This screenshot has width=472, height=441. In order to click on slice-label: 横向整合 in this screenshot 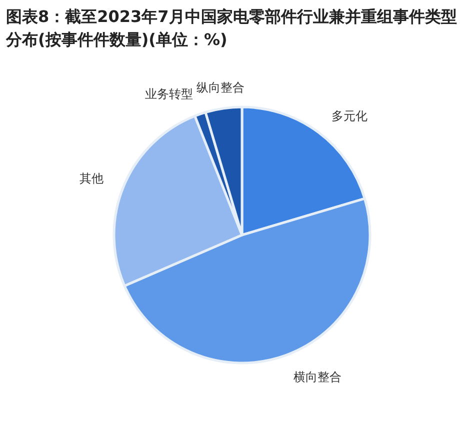, I will do `click(317, 377)`.